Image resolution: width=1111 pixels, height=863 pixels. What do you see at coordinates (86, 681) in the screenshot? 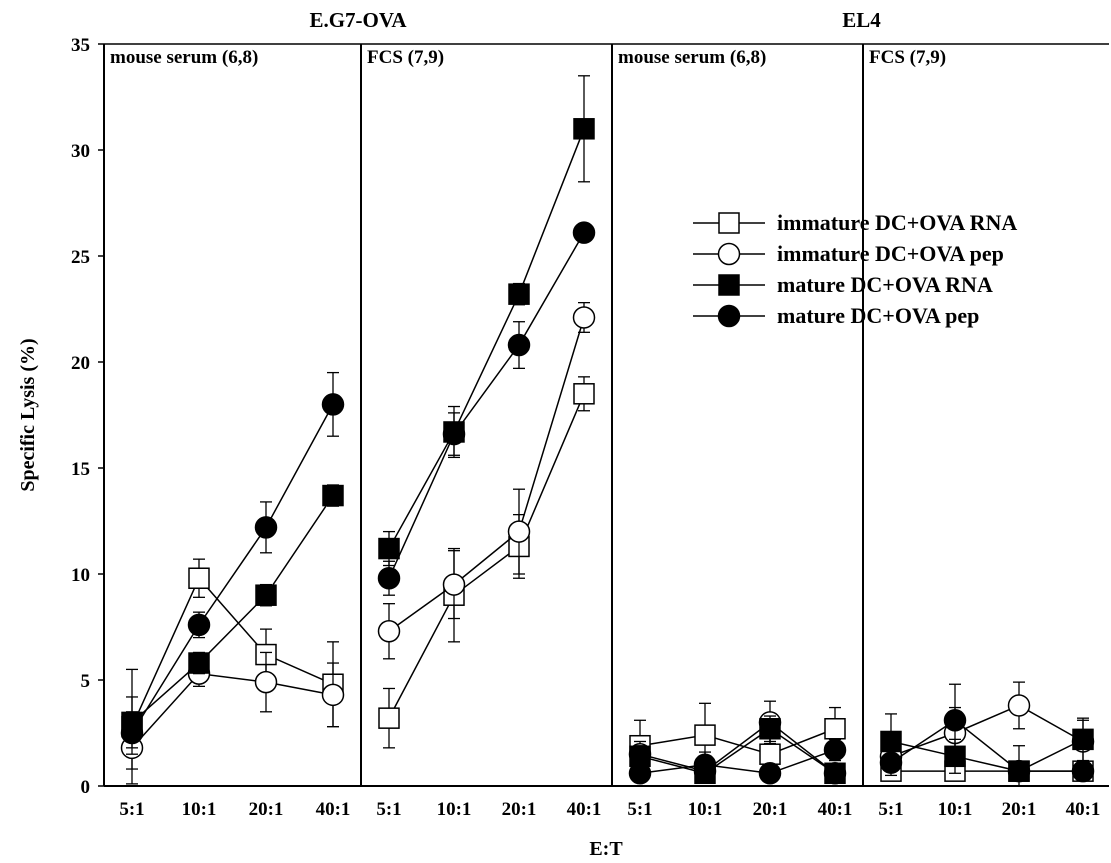
I see `y-tick-label: 5` at bounding box center [86, 681].